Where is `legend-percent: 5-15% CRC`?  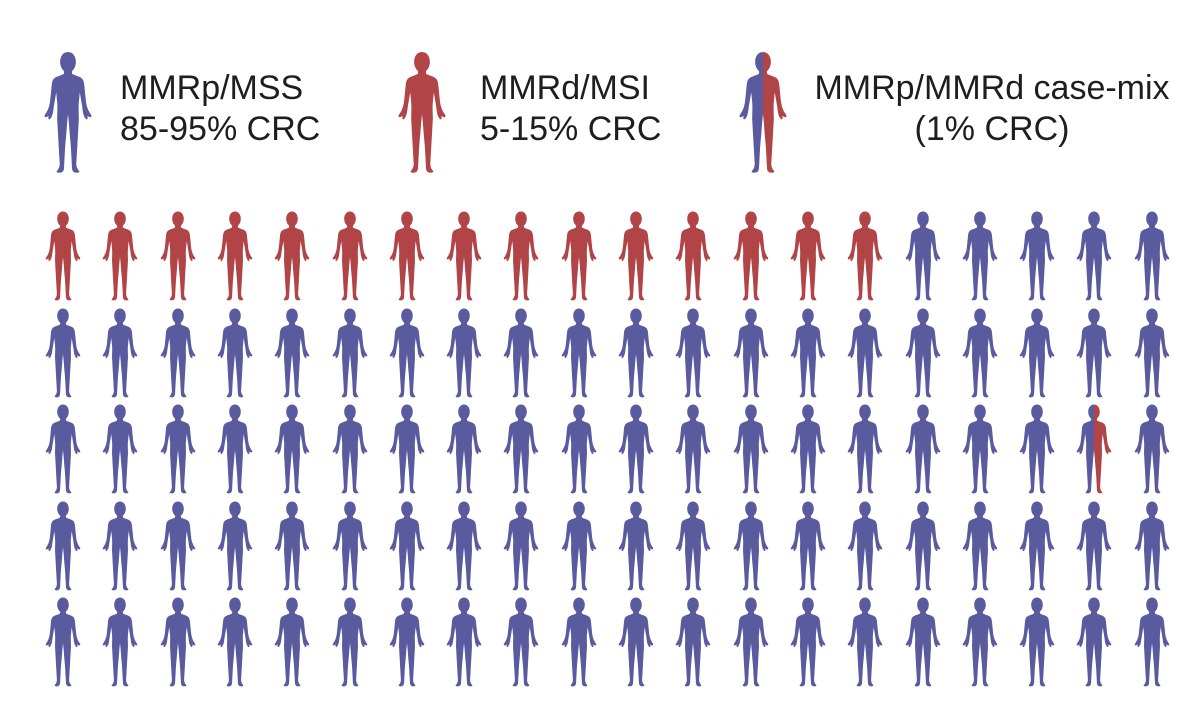 legend-percent: 5-15% CRC is located at coordinates (571, 129).